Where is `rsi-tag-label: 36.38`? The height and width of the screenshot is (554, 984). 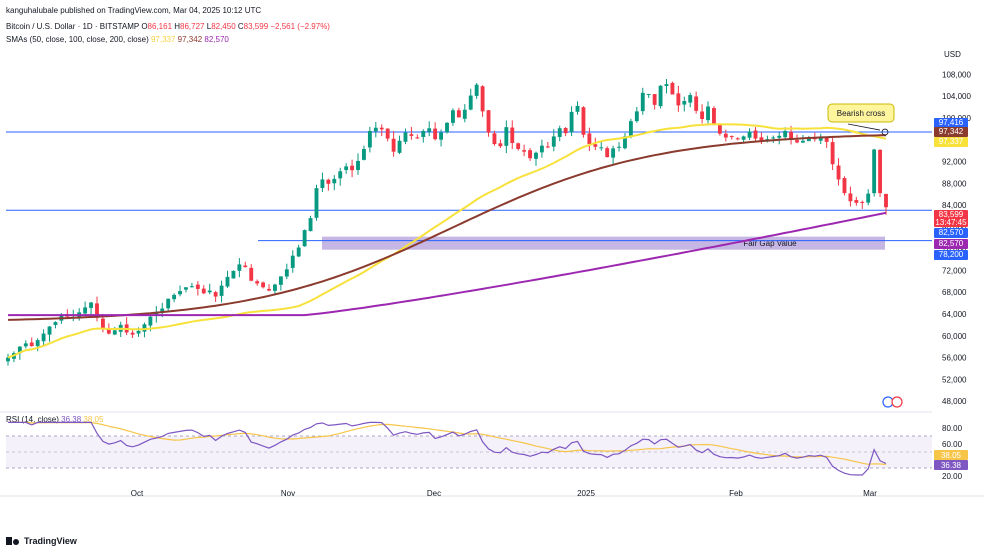
rsi-tag-label: 36.38 is located at coordinates (951, 465).